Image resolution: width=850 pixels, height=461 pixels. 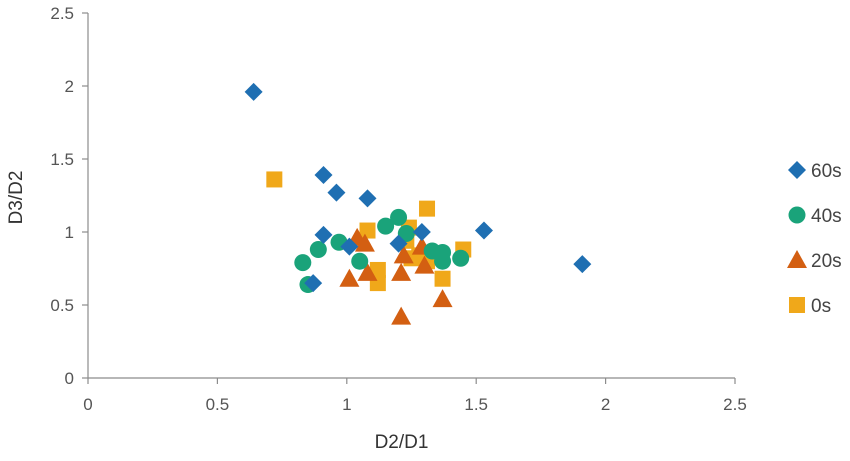 What do you see at coordinates (826, 171) in the screenshot?
I see `legend-label: 60s` at bounding box center [826, 171].